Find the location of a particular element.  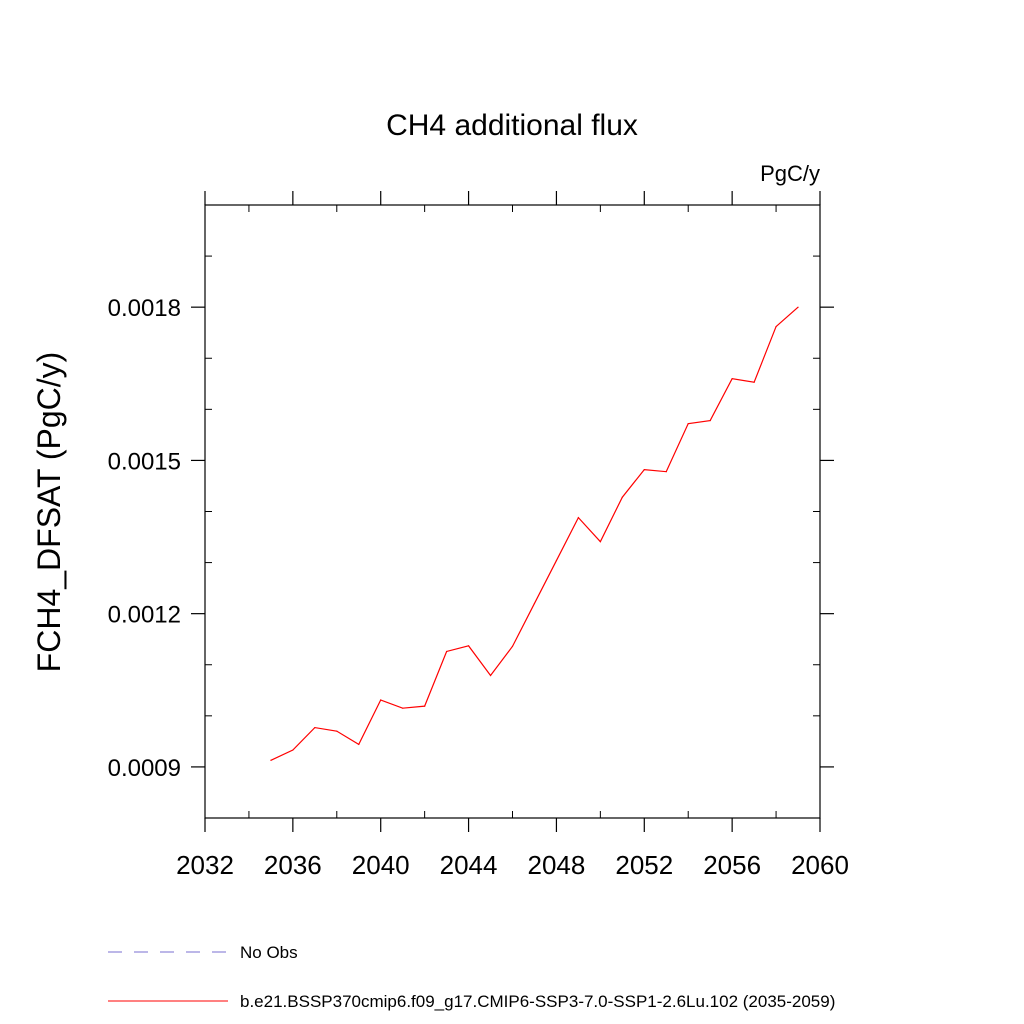

x-tick-label: 2048 is located at coordinates (557, 865).